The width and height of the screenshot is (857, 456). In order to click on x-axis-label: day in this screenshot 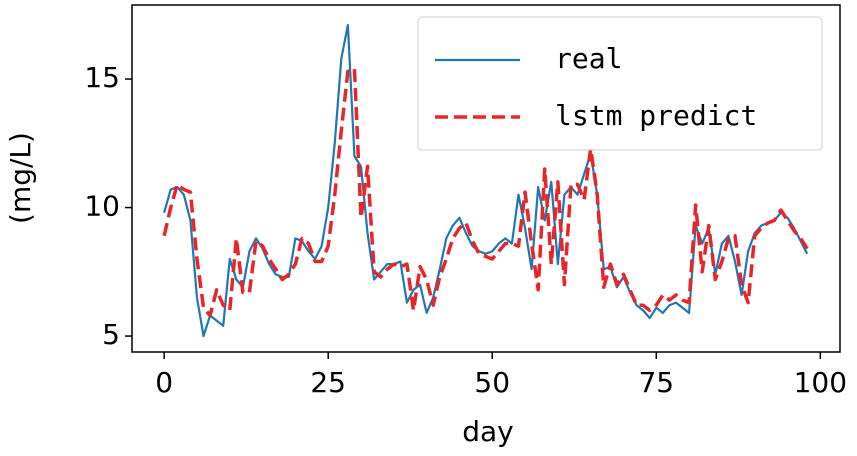, I will do `click(488, 431)`.